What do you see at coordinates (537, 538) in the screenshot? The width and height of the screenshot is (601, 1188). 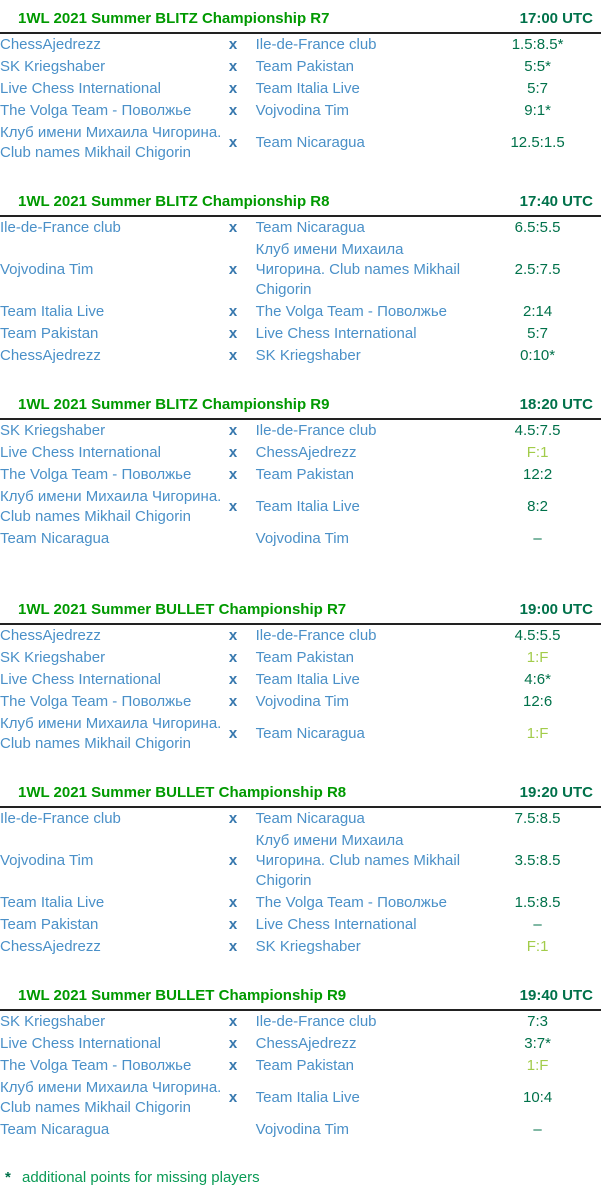 I see `match-result: –` at bounding box center [537, 538].